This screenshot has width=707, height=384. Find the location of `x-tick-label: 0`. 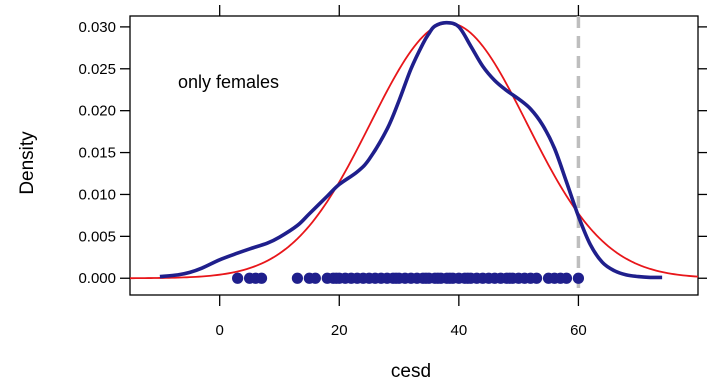

x-tick-label: 0 is located at coordinates (220, 330).